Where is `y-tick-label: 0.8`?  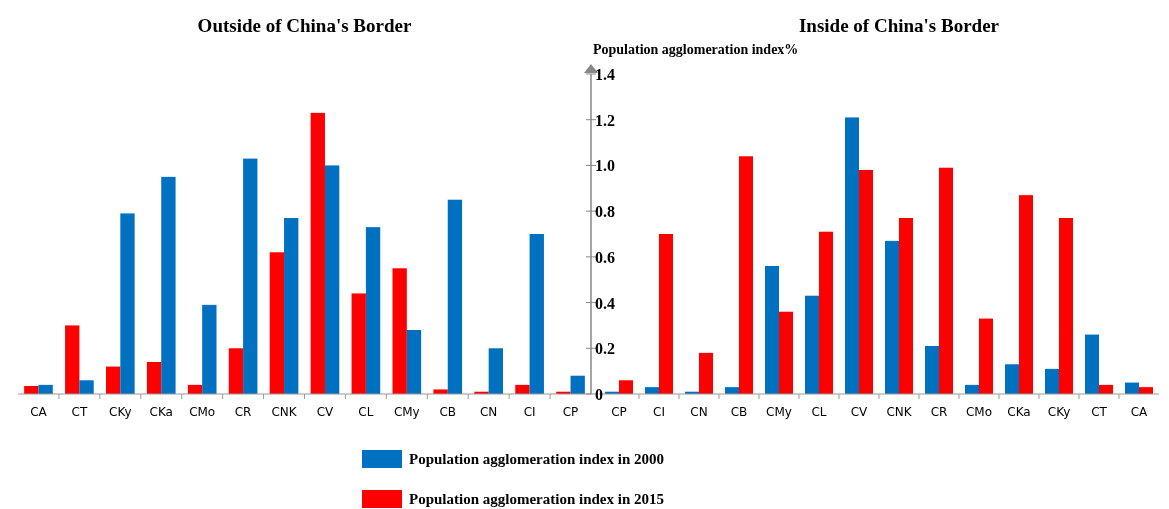
y-tick-label: 0.8 is located at coordinates (605, 212).